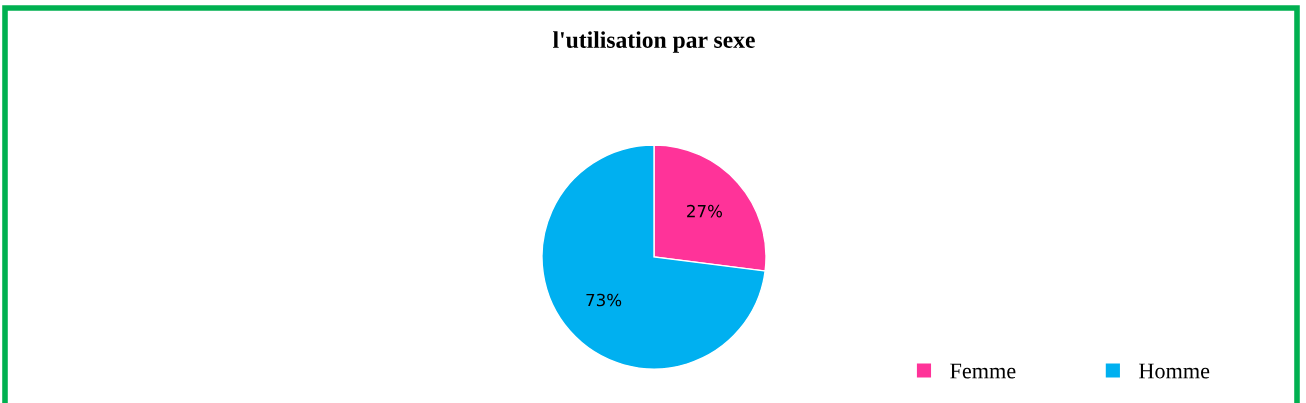 The width and height of the screenshot is (1306, 403). I want to click on legend-label: Femme, so click(983, 371).